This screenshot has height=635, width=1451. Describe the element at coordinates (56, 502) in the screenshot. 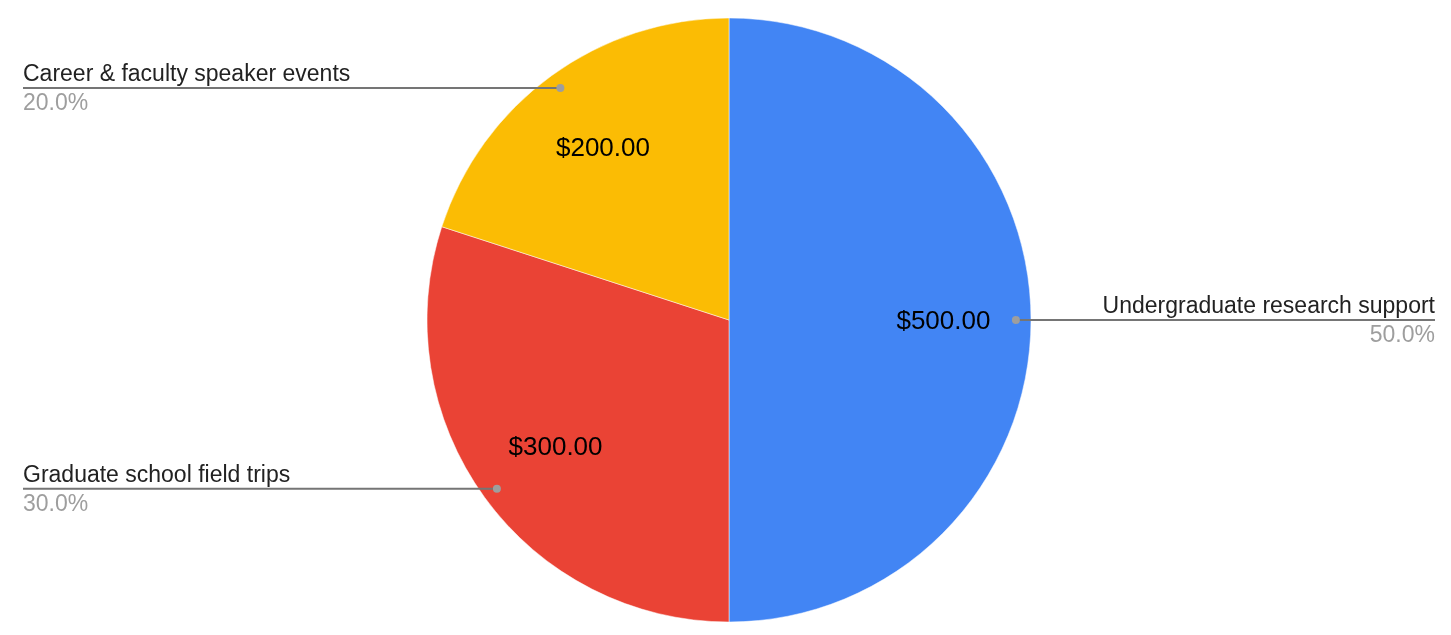

I see `text: 30.0%` at that location.